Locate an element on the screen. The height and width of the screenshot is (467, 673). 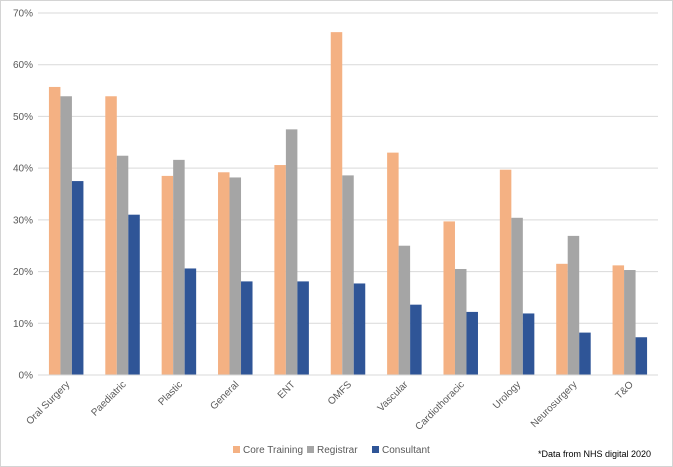
x-tick-label: Paediatric is located at coordinates (108, 398).